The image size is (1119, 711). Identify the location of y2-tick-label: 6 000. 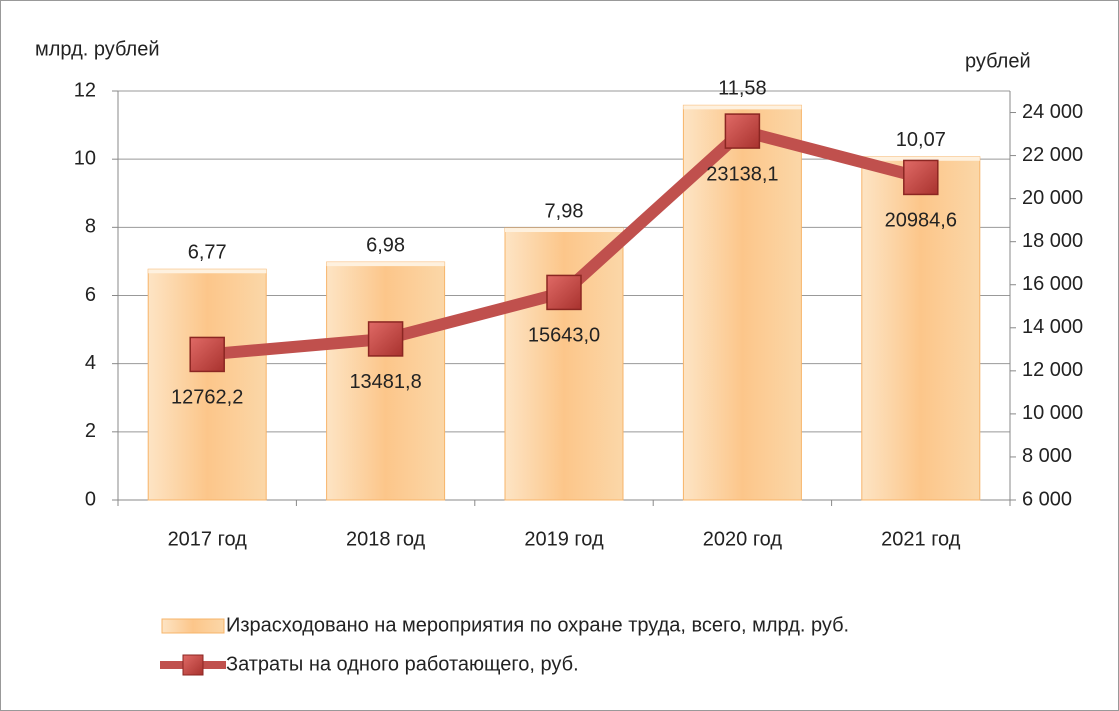
(1047, 499).